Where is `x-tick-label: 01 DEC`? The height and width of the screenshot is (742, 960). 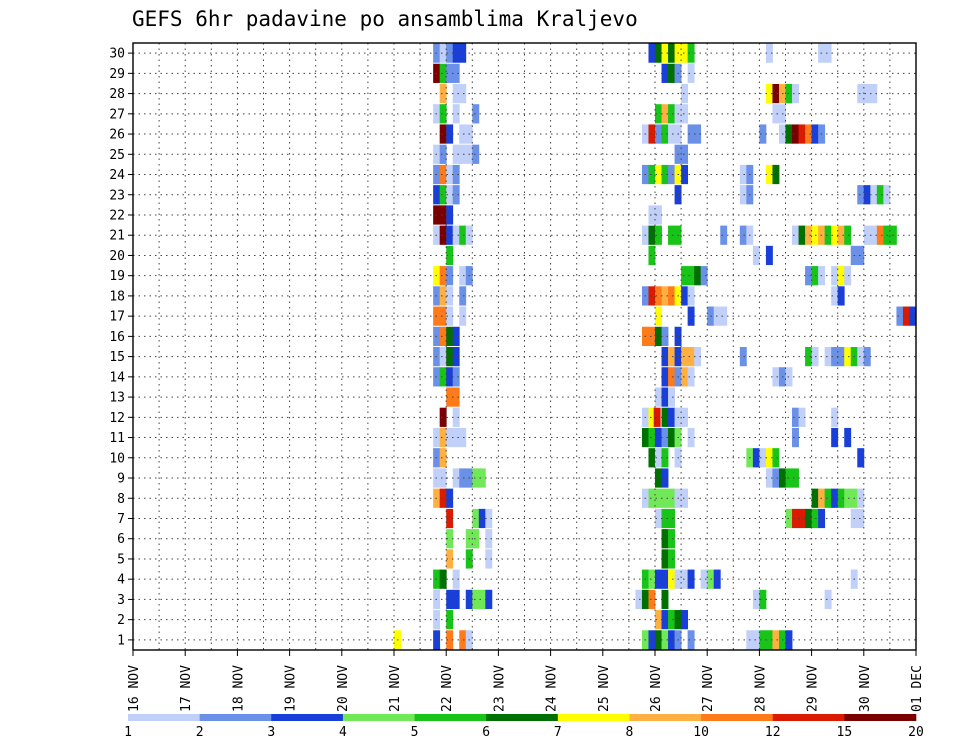 x-tick-label: 01 DEC is located at coordinates (917, 688).